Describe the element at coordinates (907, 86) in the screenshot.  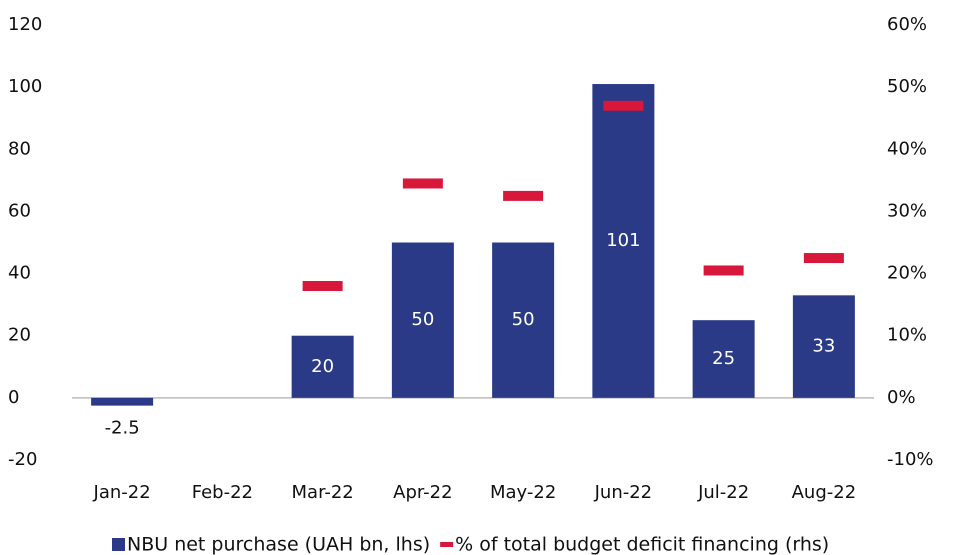
I see `y2-tick-label: 50%` at that location.